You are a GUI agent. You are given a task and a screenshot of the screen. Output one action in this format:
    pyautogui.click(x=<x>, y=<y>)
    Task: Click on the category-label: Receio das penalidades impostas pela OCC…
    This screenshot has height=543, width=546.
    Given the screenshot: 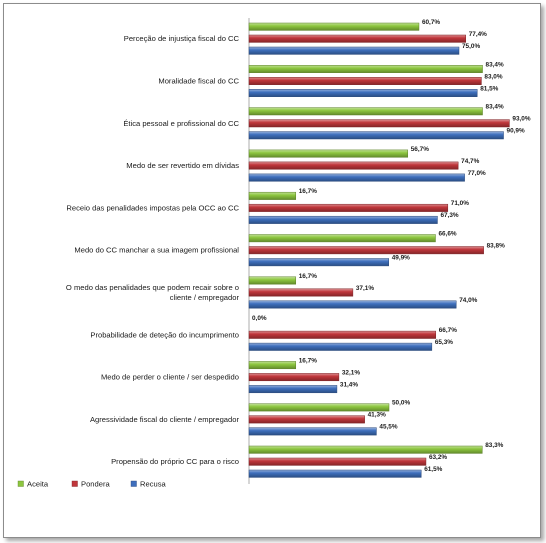 What is the action you would take?
    pyautogui.click(x=152, y=207)
    